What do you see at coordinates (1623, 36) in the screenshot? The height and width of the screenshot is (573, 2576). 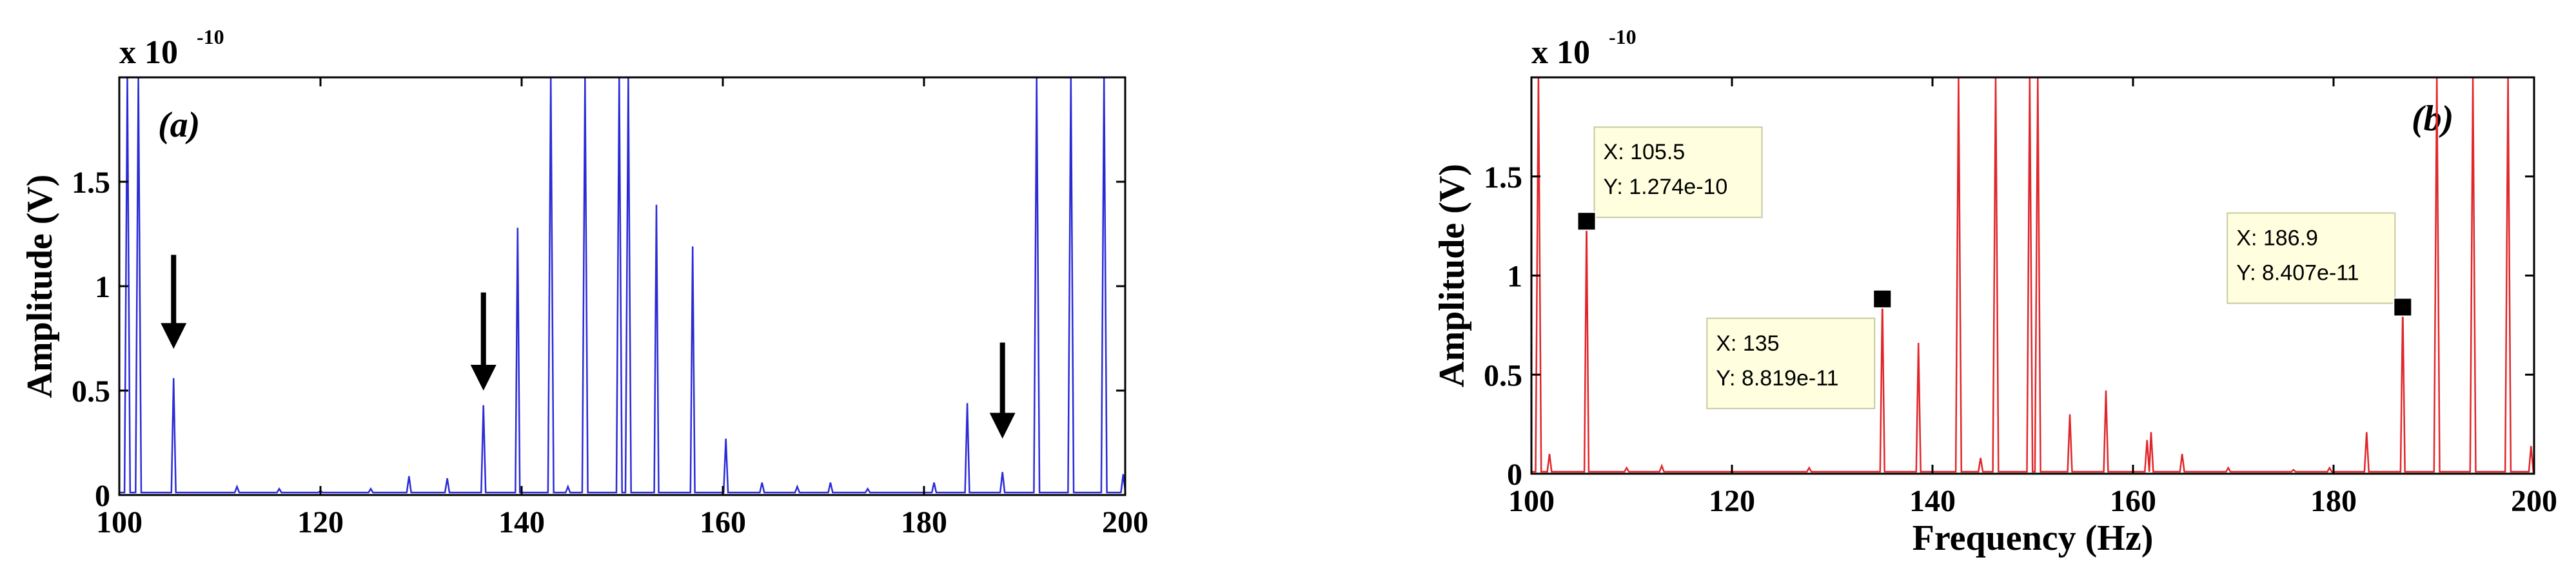 I see `panel-b-y-exponent-power: -10` at bounding box center [1623, 36].